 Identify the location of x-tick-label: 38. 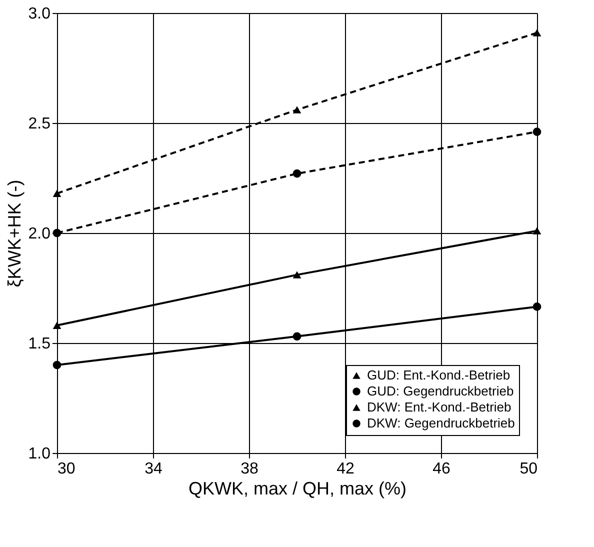
(249, 469).